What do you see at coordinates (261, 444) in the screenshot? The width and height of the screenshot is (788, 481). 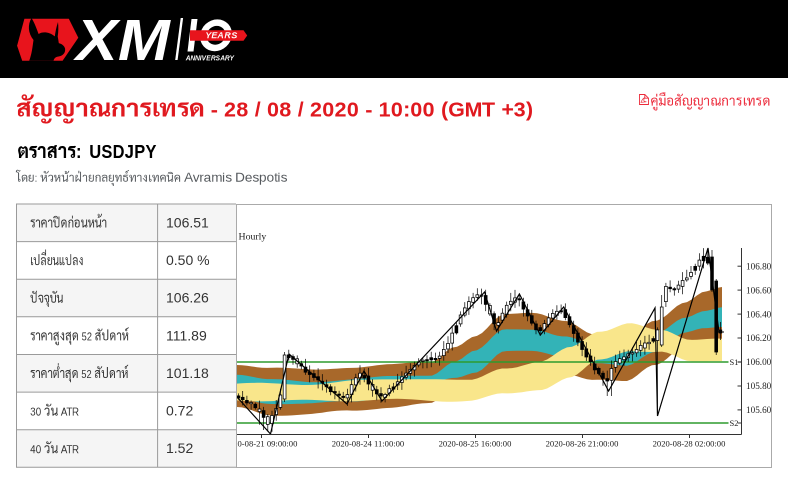 I see `svg-text: 2020-08-21 09:00:00` at bounding box center [261, 444].